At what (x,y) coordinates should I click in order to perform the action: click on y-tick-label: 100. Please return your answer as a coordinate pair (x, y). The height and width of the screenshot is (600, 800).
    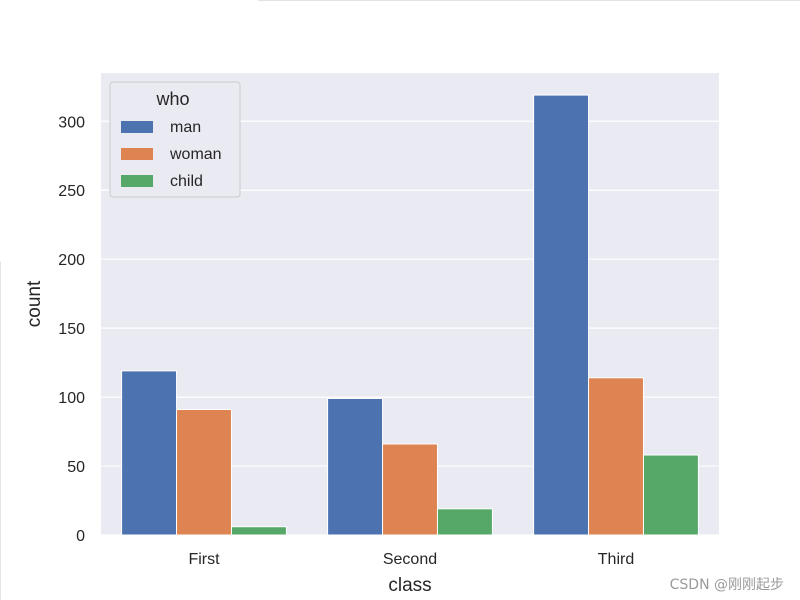
    Looking at the image, I should click on (71, 398).